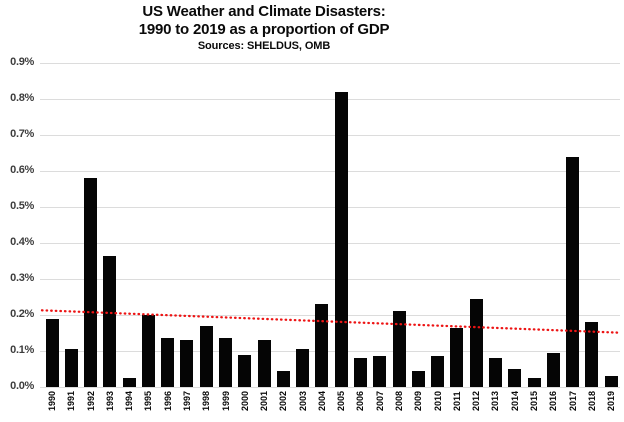 The height and width of the screenshot is (422, 624). Describe the element at coordinates (264, 11) in the screenshot. I see `chart-title-line-1: US Weather and Climate Disasters:` at that location.